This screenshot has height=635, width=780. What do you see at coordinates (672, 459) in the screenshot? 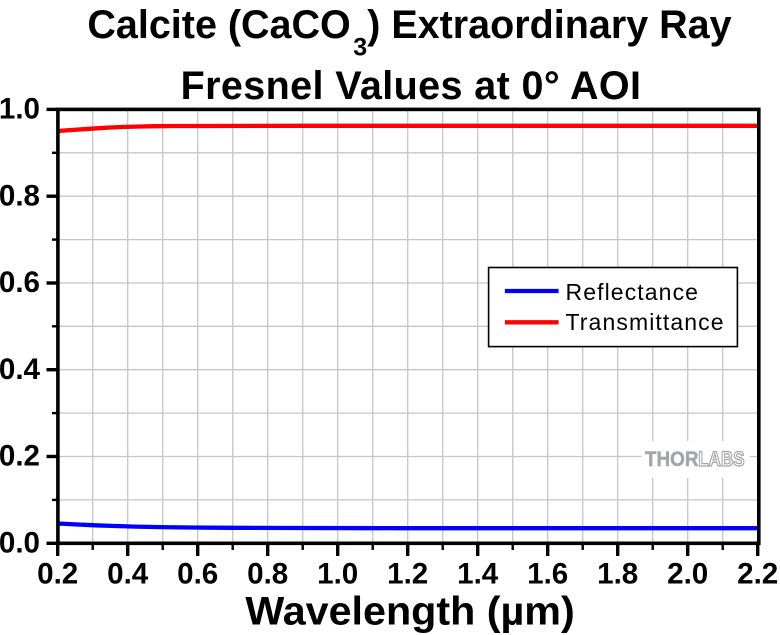
I see `svg-text: THOR` at bounding box center [672, 459].